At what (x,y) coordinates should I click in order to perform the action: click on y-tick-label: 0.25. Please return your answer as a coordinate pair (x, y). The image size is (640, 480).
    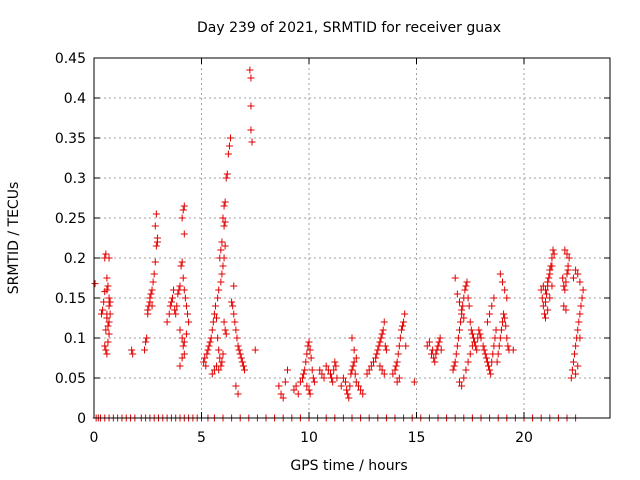
    Looking at the image, I should click on (70, 219).